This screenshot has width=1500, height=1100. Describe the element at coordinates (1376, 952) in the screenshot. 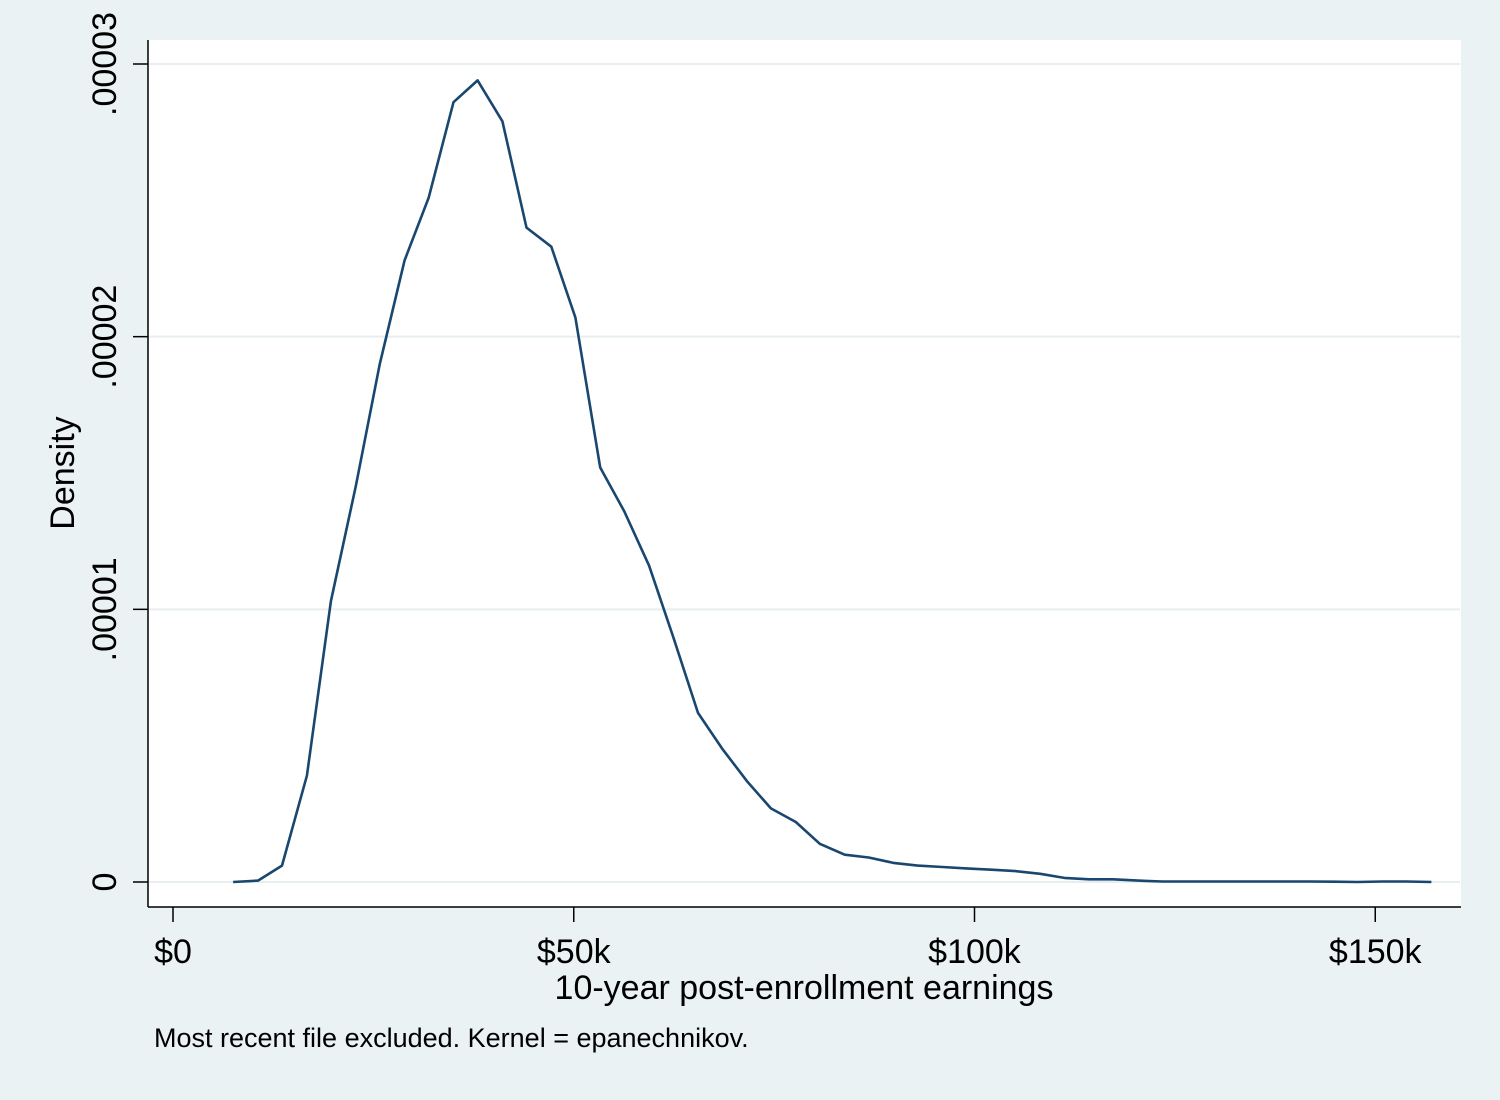

I see `x-tick-label-3: $150k` at that location.